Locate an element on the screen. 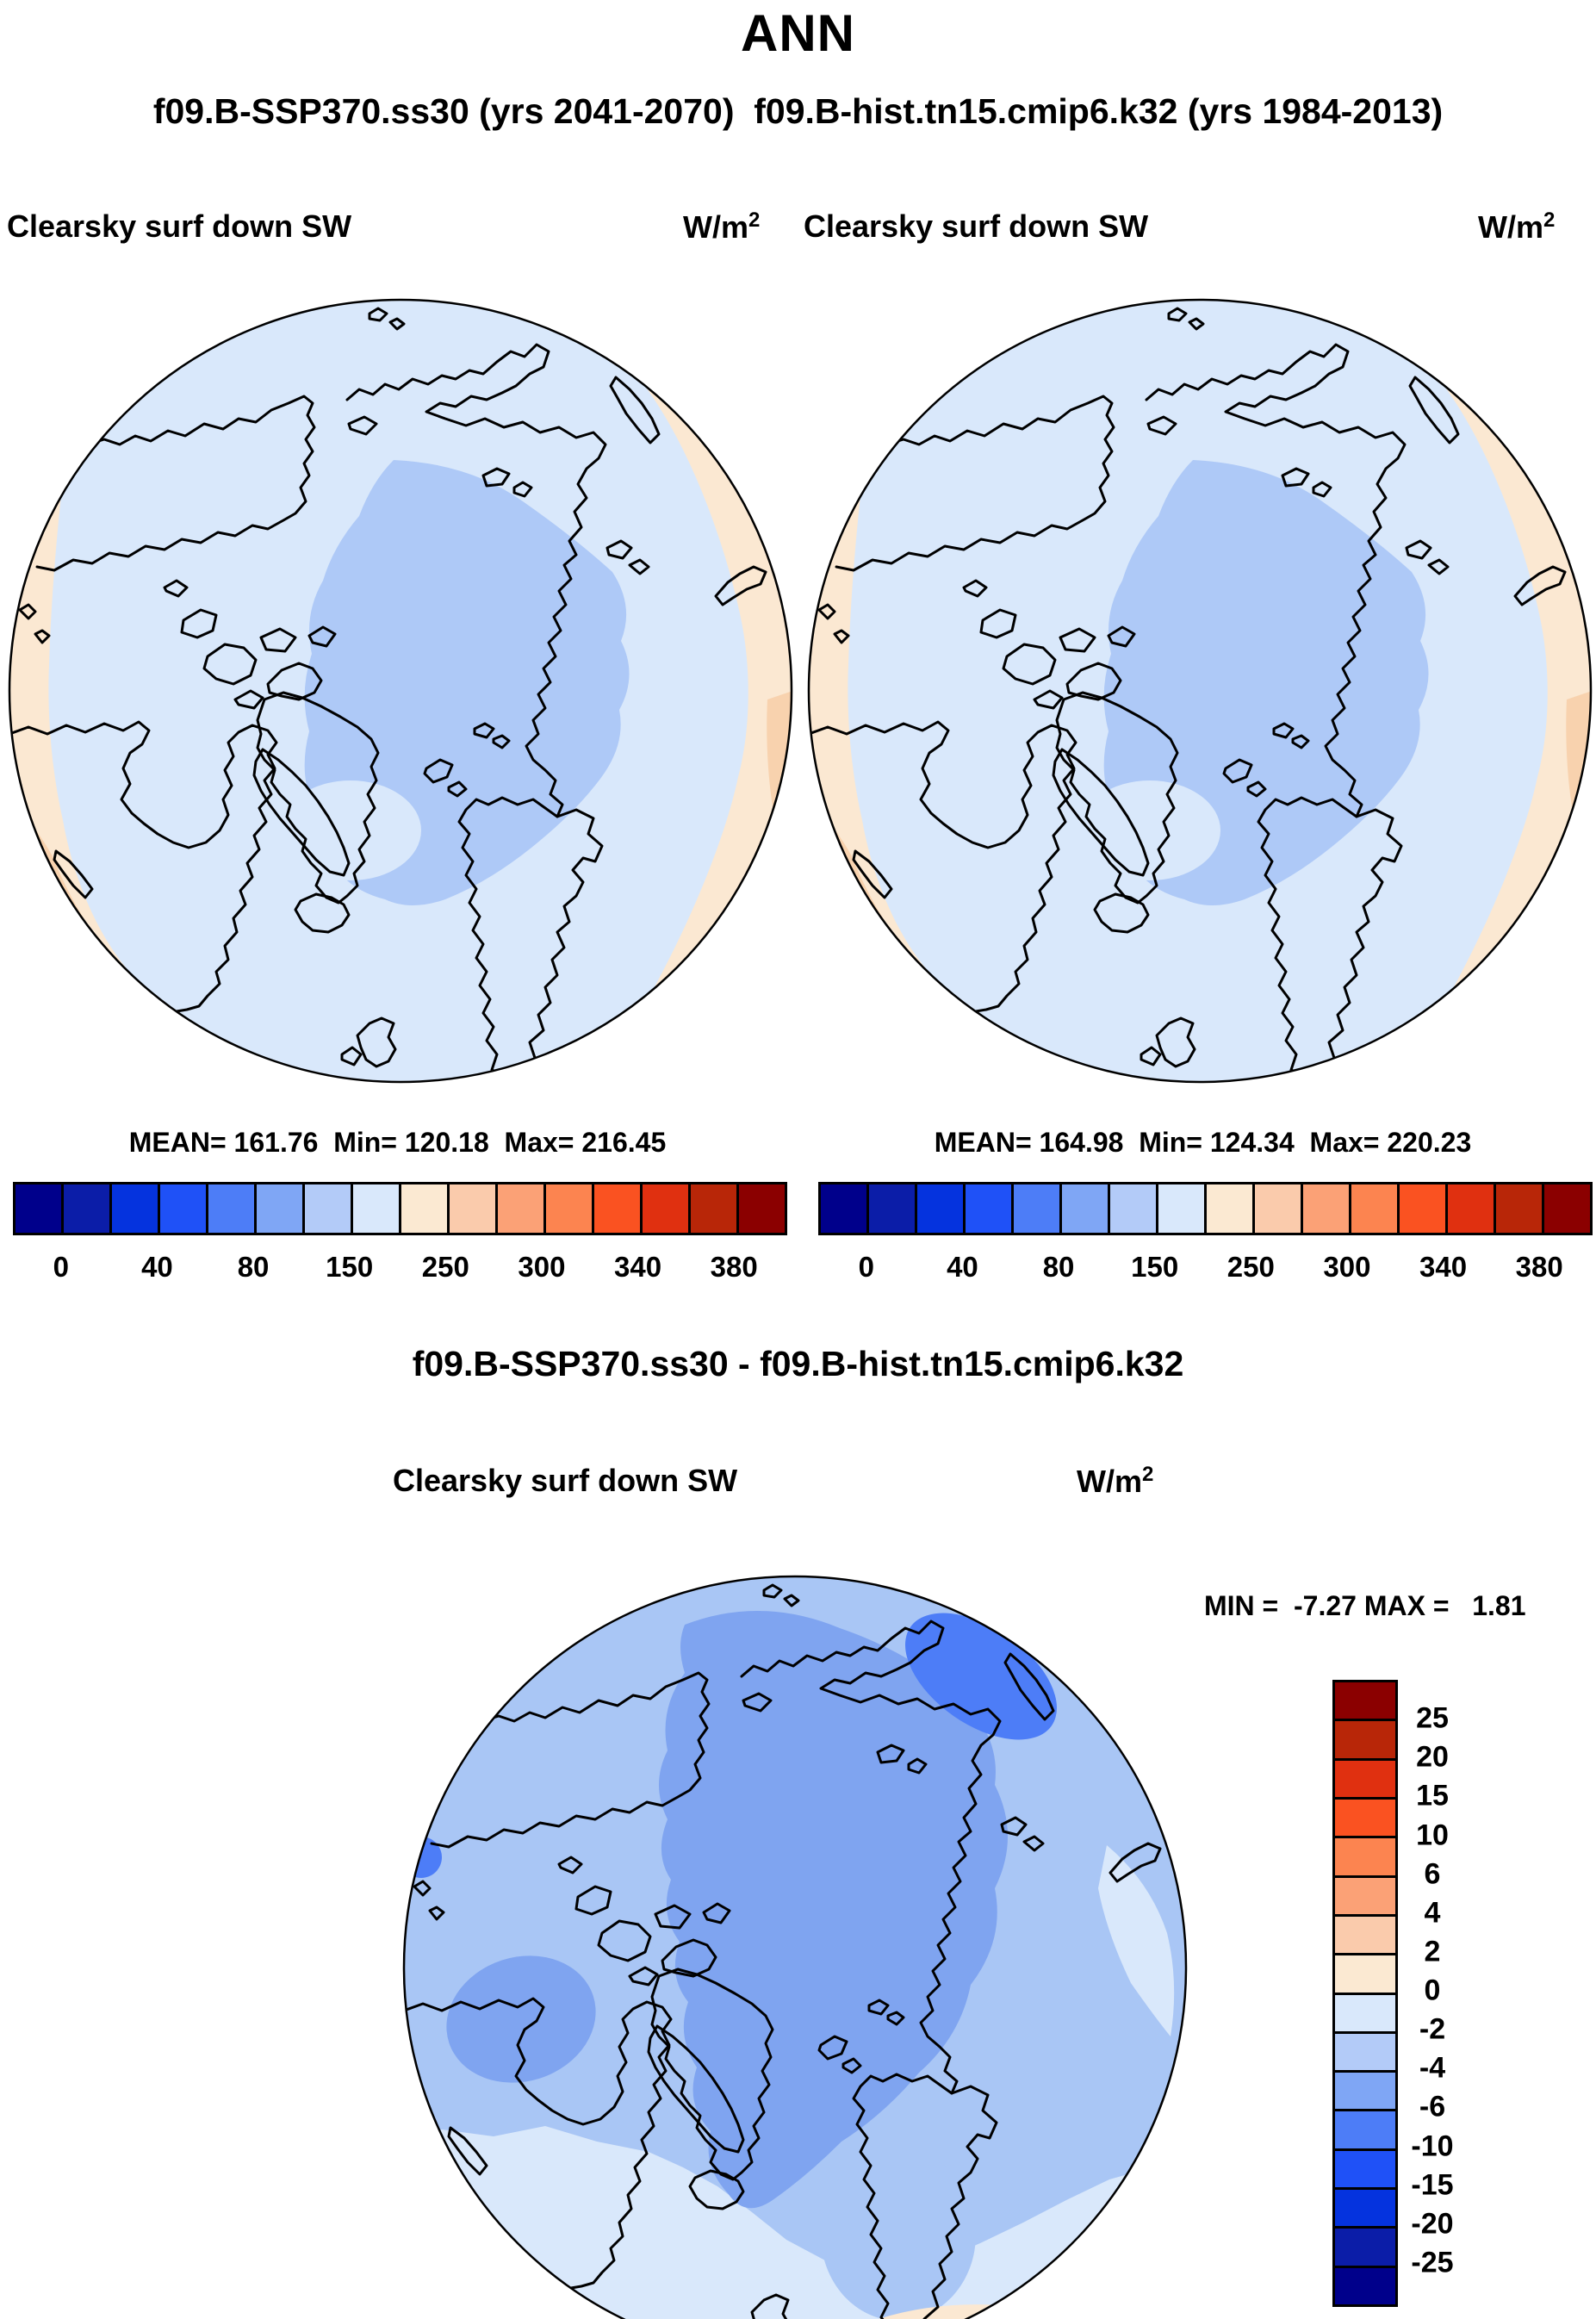  colorbar-case2 is located at coordinates (1205, 1209).